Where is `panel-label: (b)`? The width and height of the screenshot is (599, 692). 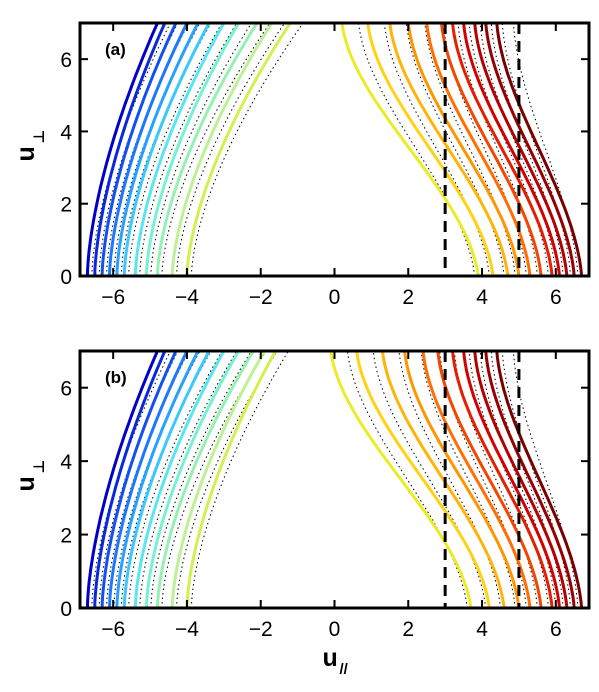 panel-label: (b) is located at coordinates (116, 377).